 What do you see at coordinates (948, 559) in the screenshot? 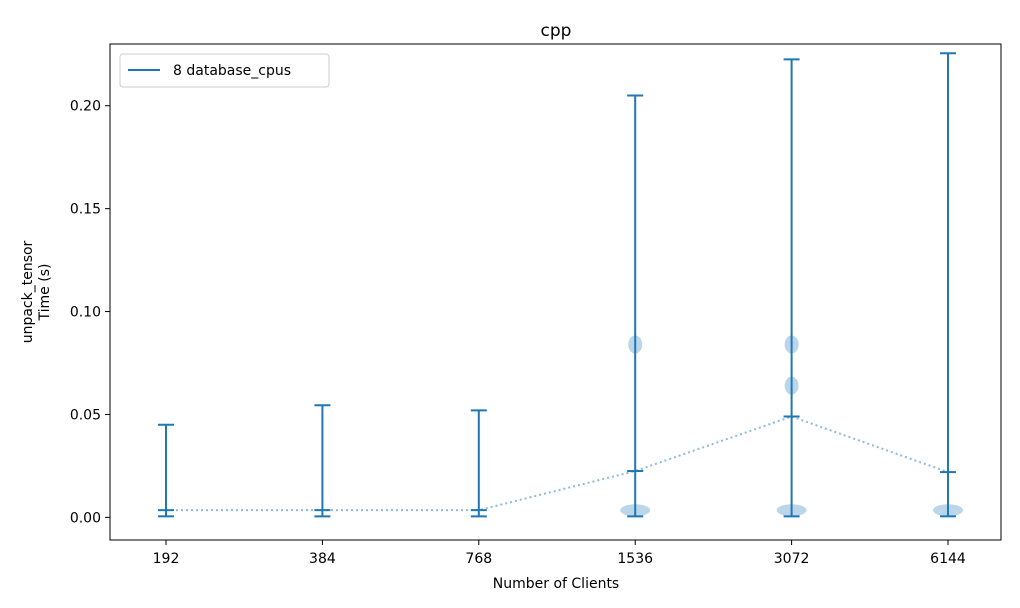
I see `x-tick-label: 6144` at bounding box center [948, 559].